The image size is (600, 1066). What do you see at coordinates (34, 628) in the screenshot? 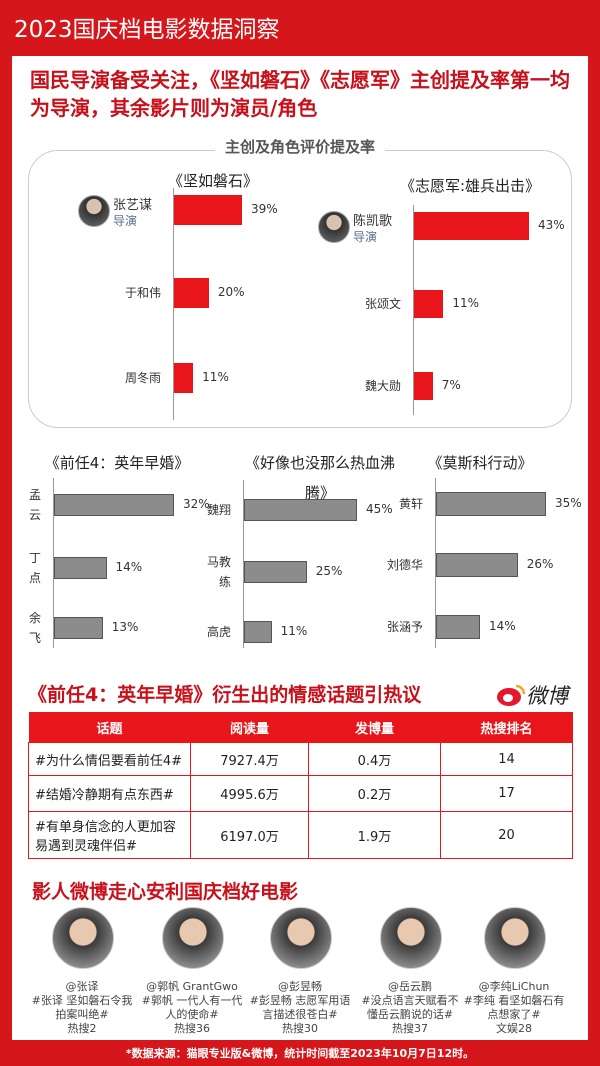
I see `category-label: 余飞` at bounding box center [34, 628].